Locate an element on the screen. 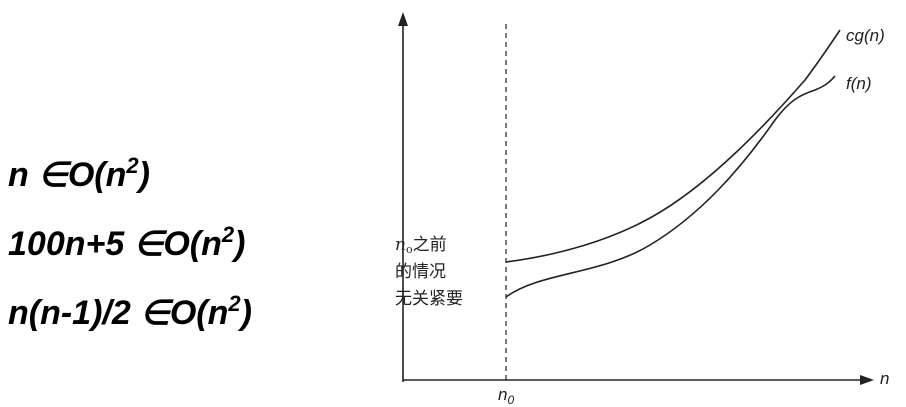 The width and height of the screenshot is (906, 407). axis-label: n is located at coordinates (884, 378).